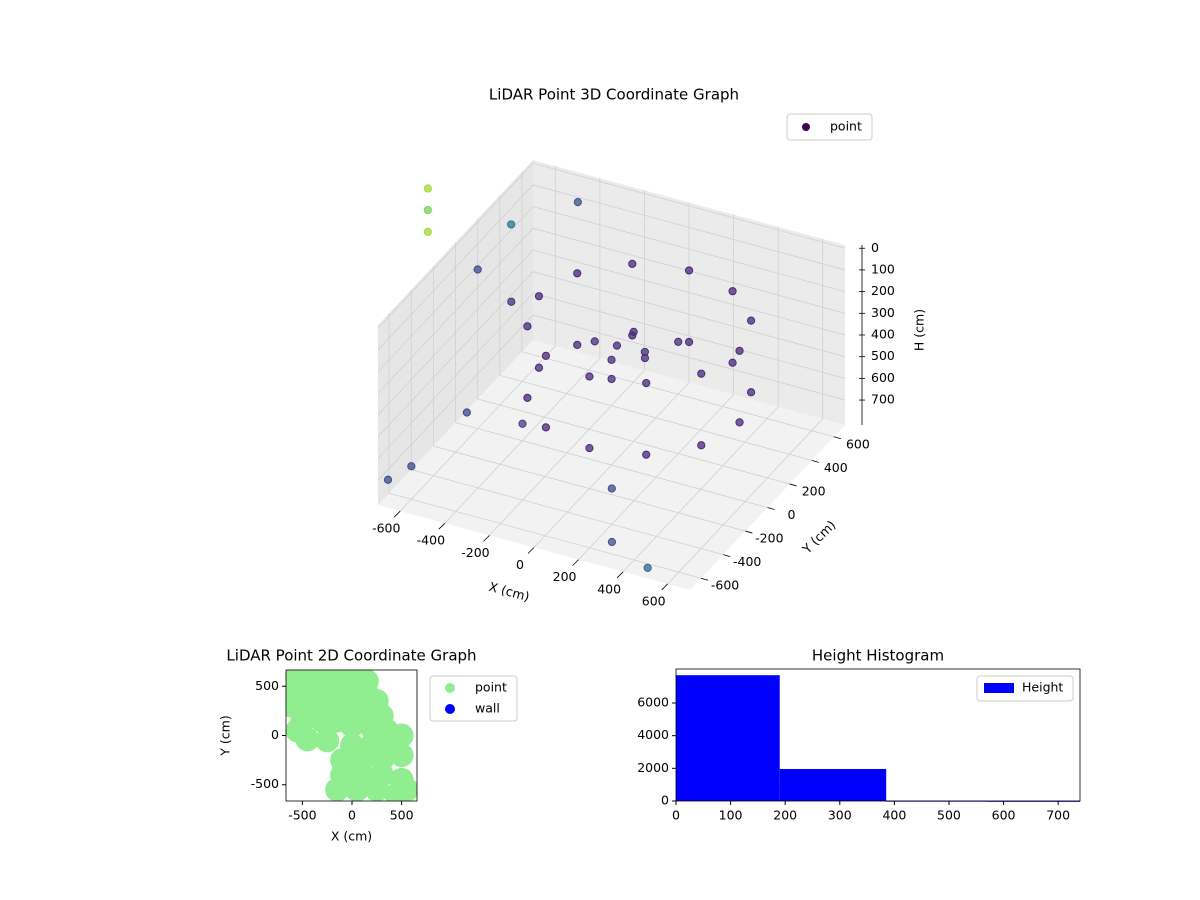 Image resolution: width=1200 pixels, height=900 pixels. Describe the element at coordinates (653, 767) in the screenshot. I see `y-tick-label: 2000` at that location.